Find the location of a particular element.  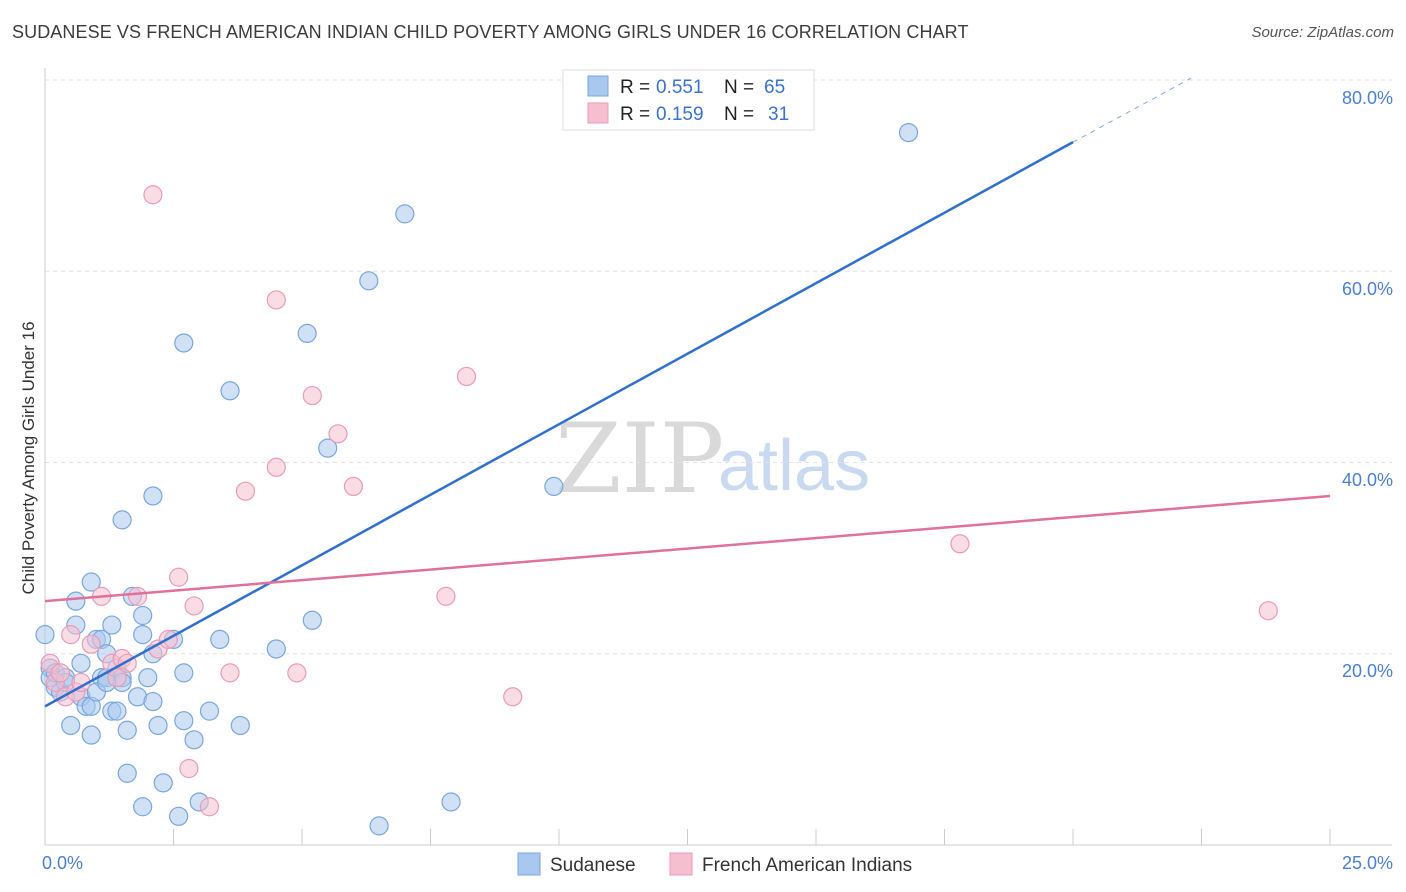

bottom-legend-swatch-sudanese is located at coordinates (529, 864).